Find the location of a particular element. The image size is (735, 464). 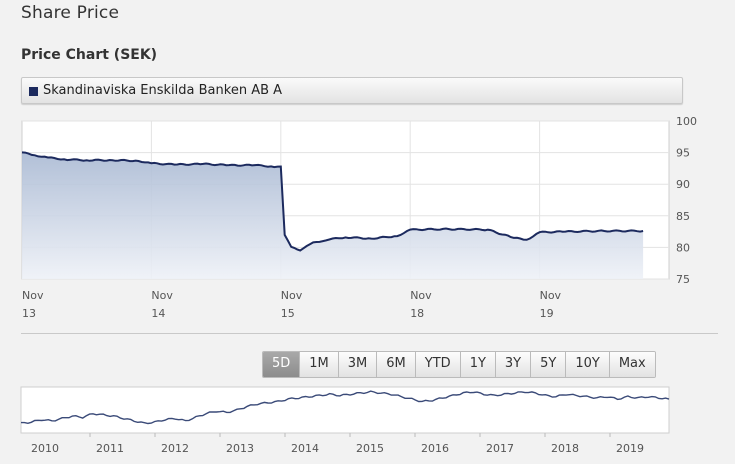

legend-label: Skandinaviska Enskilda Banken AB A is located at coordinates (163, 90).